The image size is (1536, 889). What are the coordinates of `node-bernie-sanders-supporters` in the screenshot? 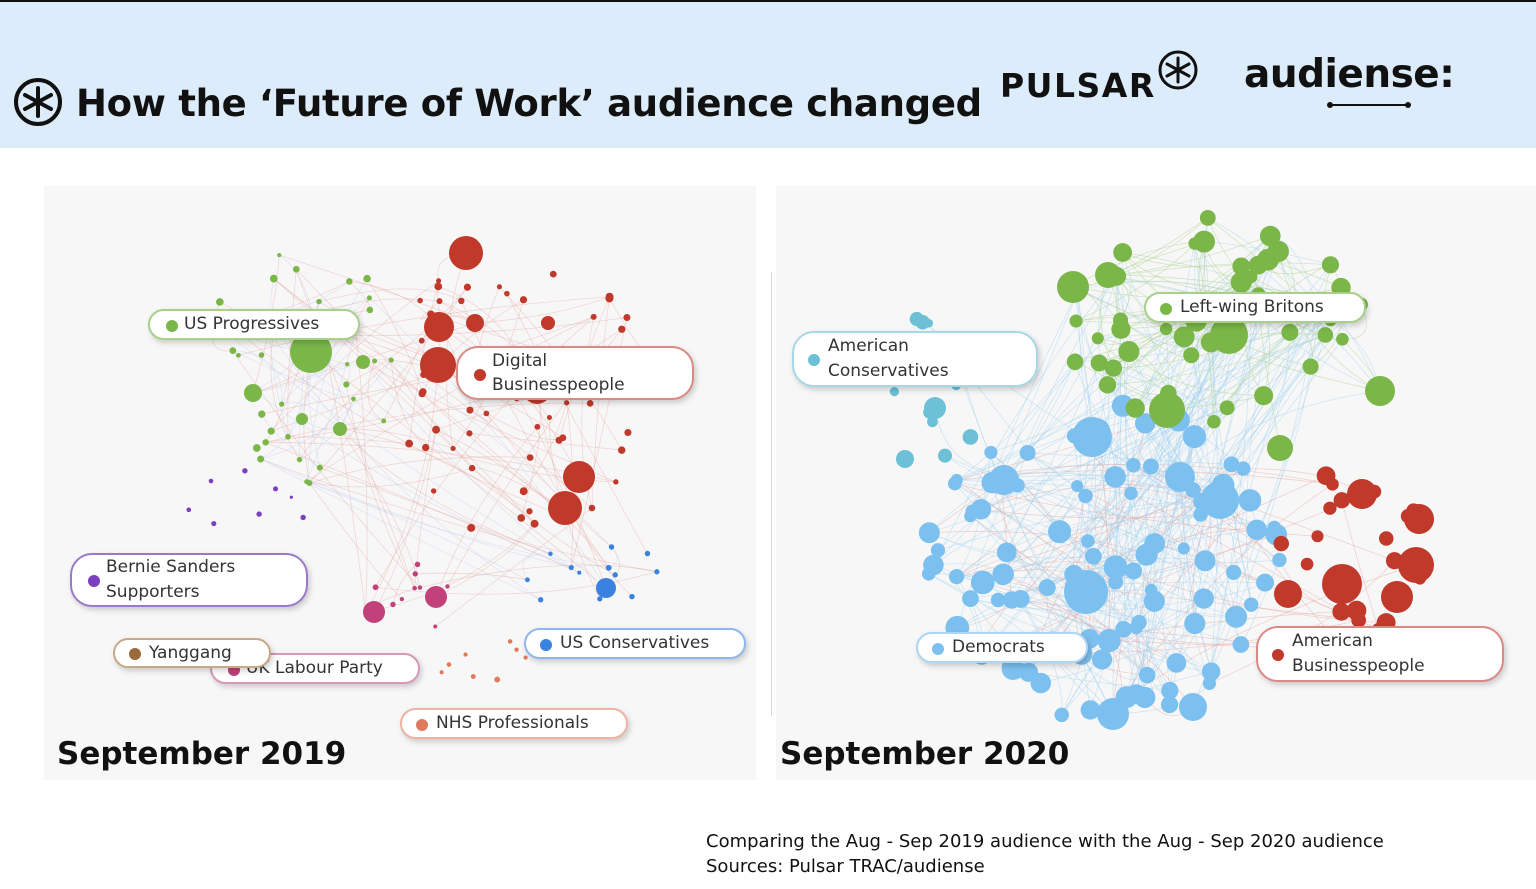 It's located at (211, 481).